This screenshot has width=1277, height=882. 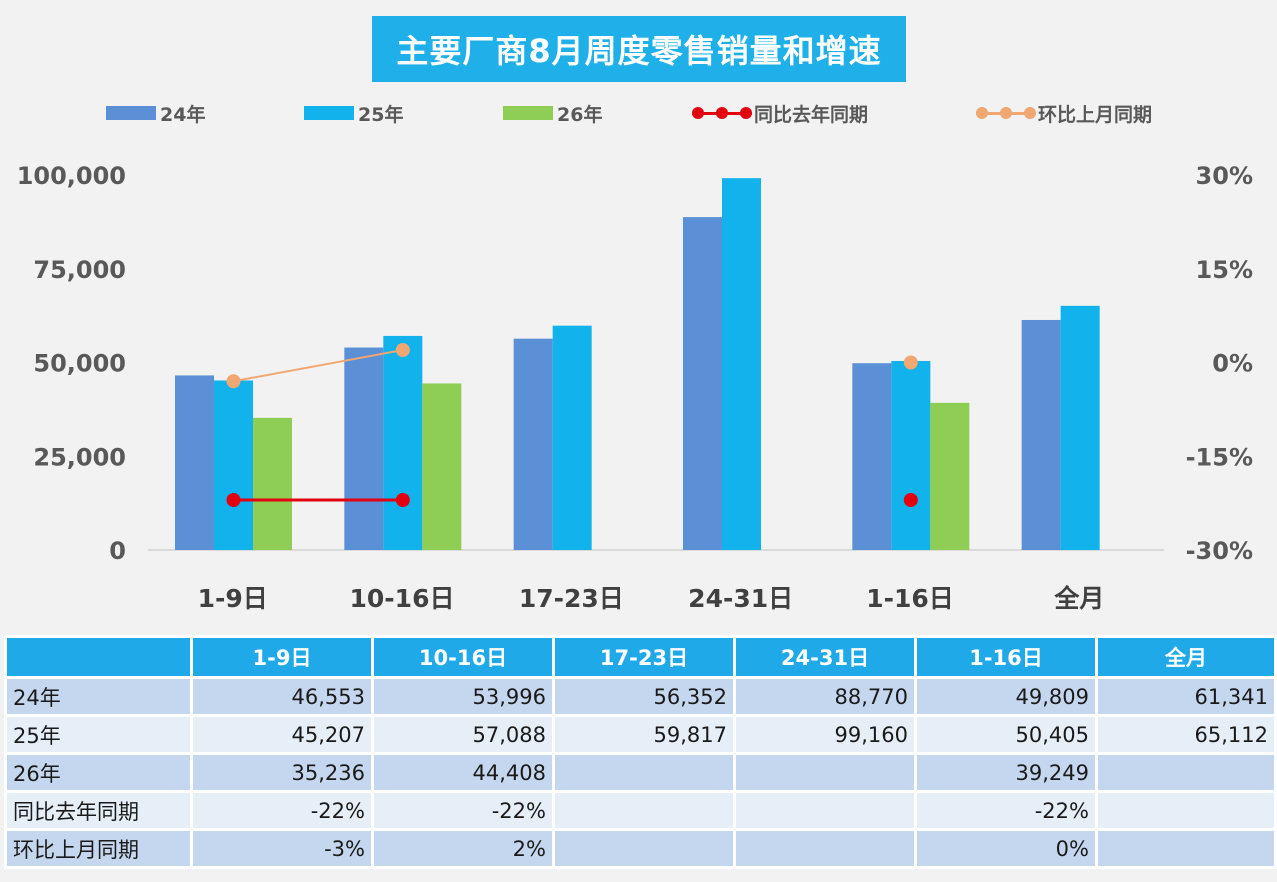 I want to click on legend-line-mom, so click(x=1006, y=113).